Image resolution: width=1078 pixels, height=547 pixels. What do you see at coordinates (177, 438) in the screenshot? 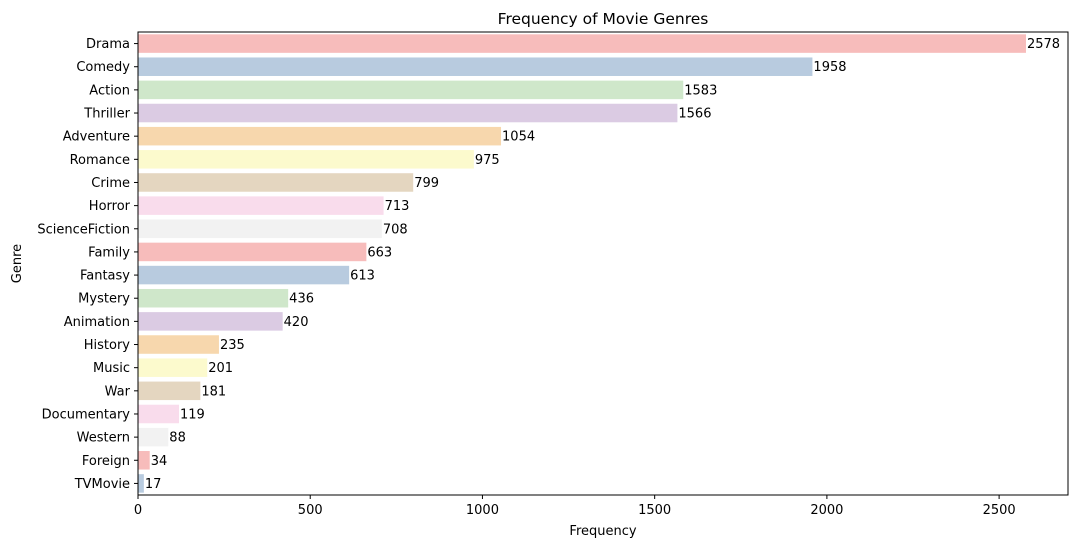
I see `bar-value-label: 88` at bounding box center [177, 438].